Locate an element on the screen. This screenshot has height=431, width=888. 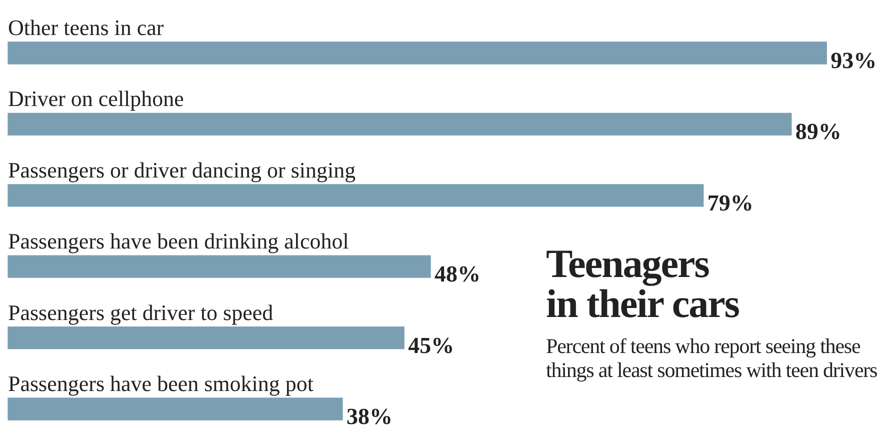
data-label: 45% is located at coordinates (431, 345).